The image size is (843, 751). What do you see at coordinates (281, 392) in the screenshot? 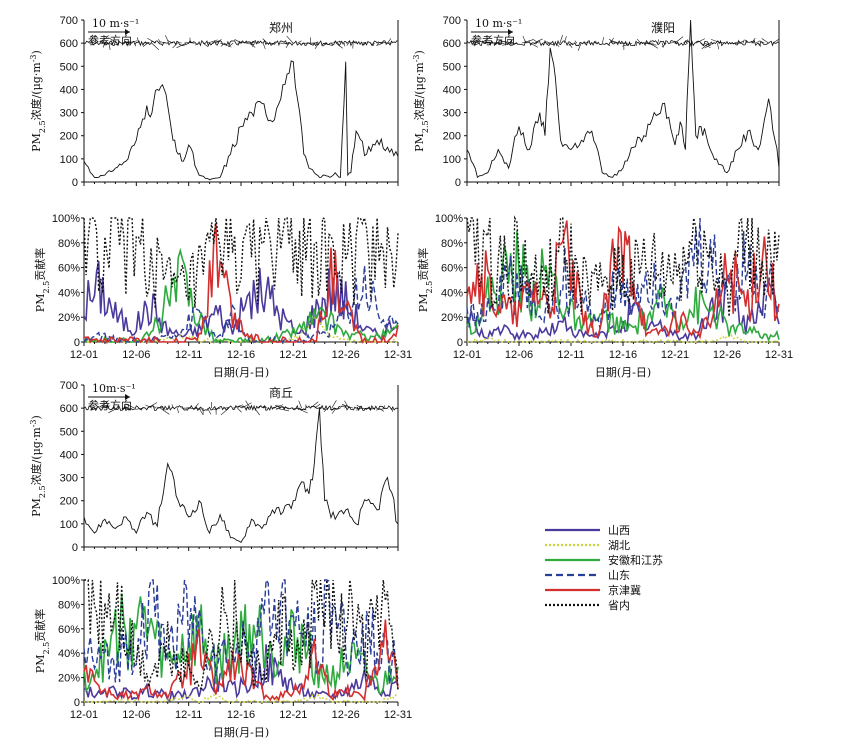
I see `station-title: 商丘` at bounding box center [281, 392].